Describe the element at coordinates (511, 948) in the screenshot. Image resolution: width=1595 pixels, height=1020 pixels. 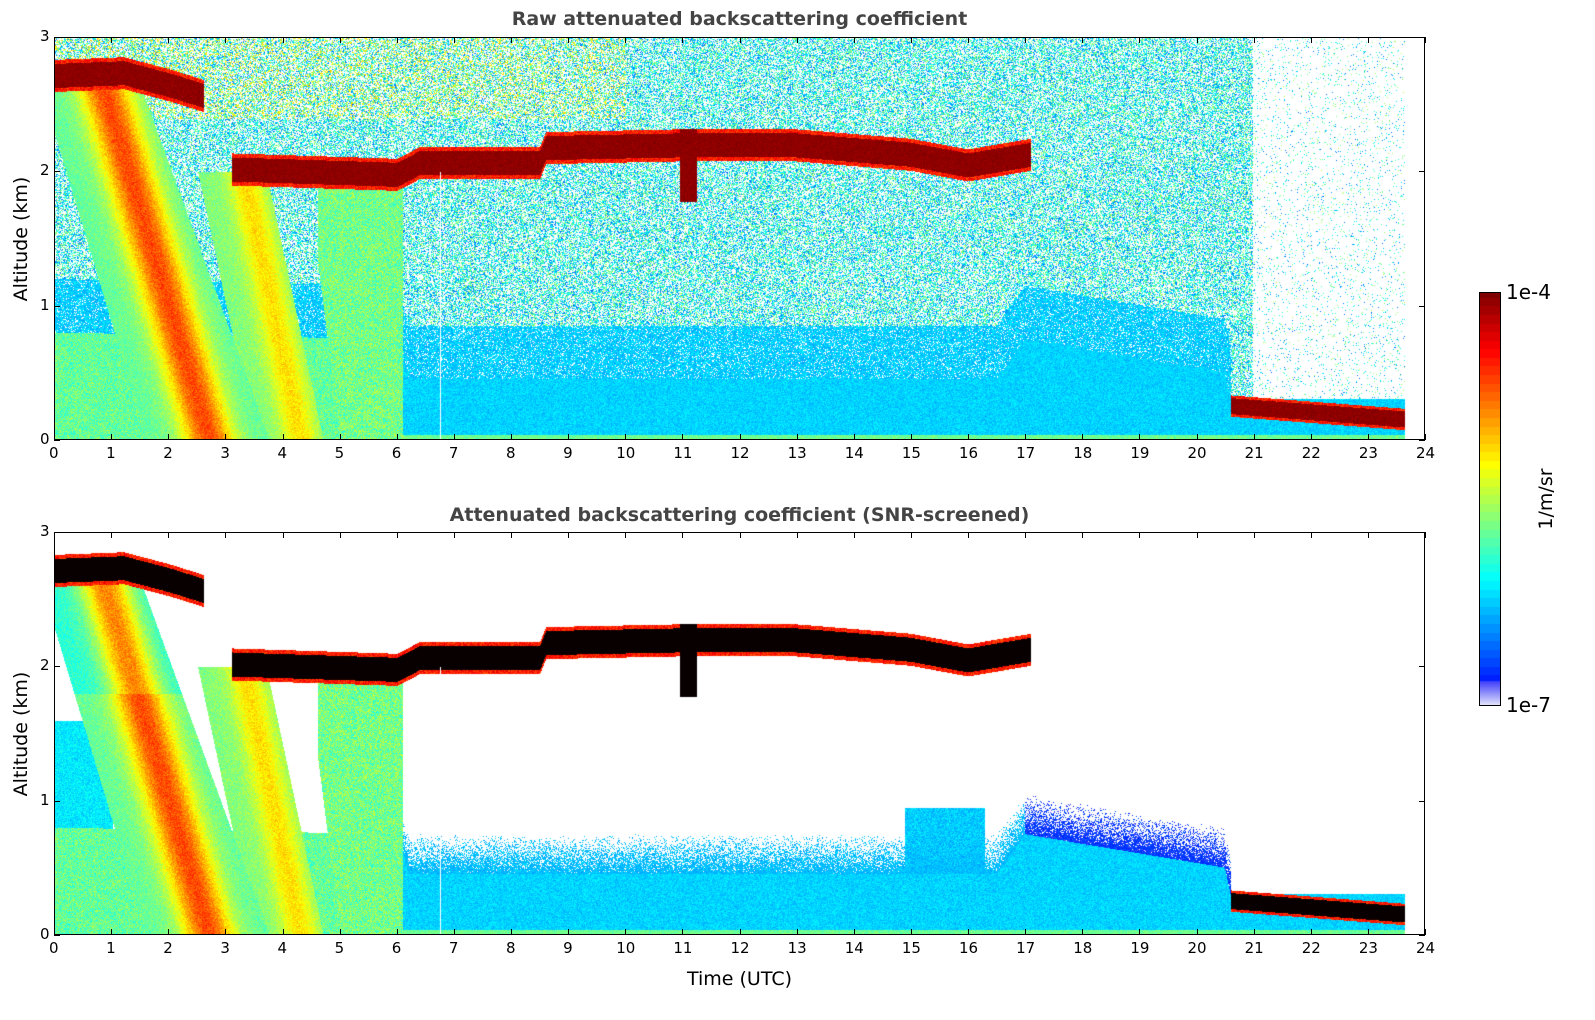
I see `x-tick-label: 8` at that location.